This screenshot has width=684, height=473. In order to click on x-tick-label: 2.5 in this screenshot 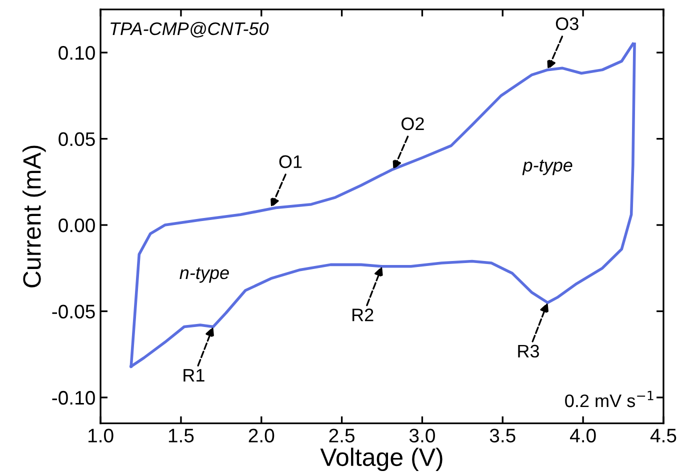, I will do `click(342, 435)`.